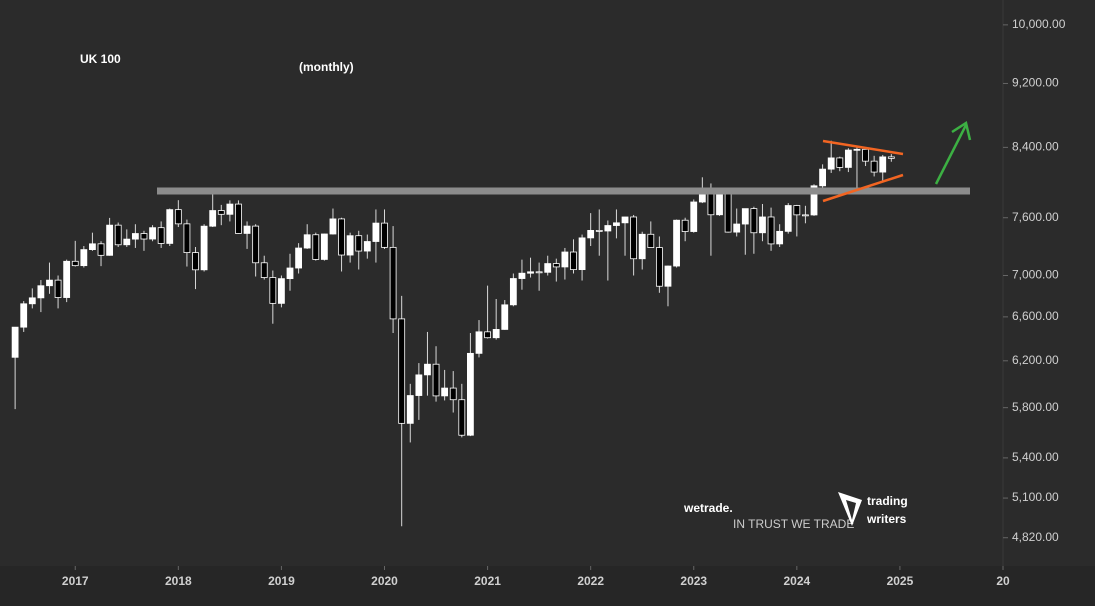  What do you see at coordinates (953, 152) in the screenshot?
I see `breakout-arrow` at bounding box center [953, 152].